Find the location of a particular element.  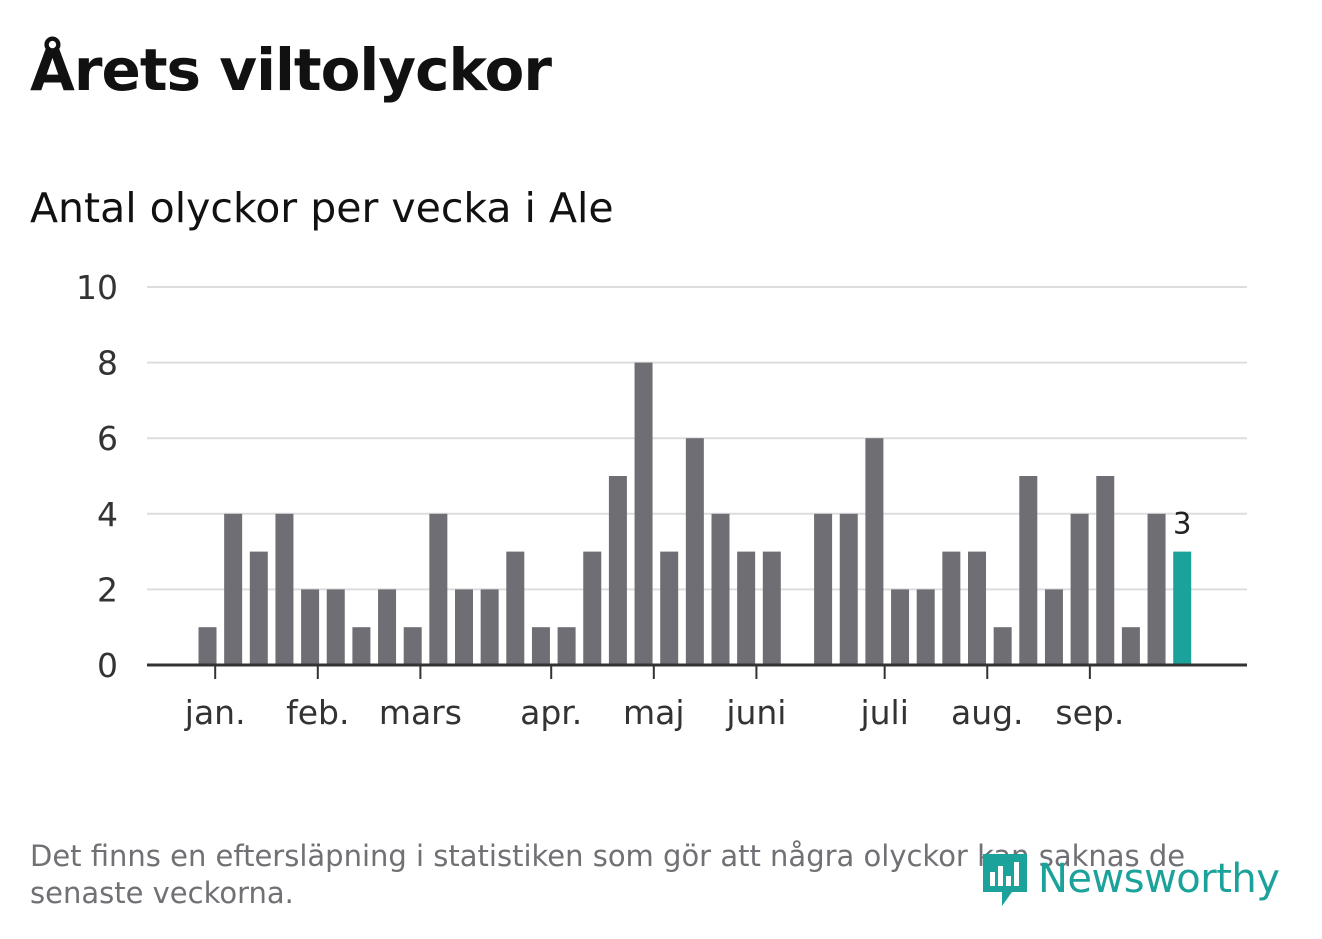

x-tick-label: aug. is located at coordinates (987, 712).